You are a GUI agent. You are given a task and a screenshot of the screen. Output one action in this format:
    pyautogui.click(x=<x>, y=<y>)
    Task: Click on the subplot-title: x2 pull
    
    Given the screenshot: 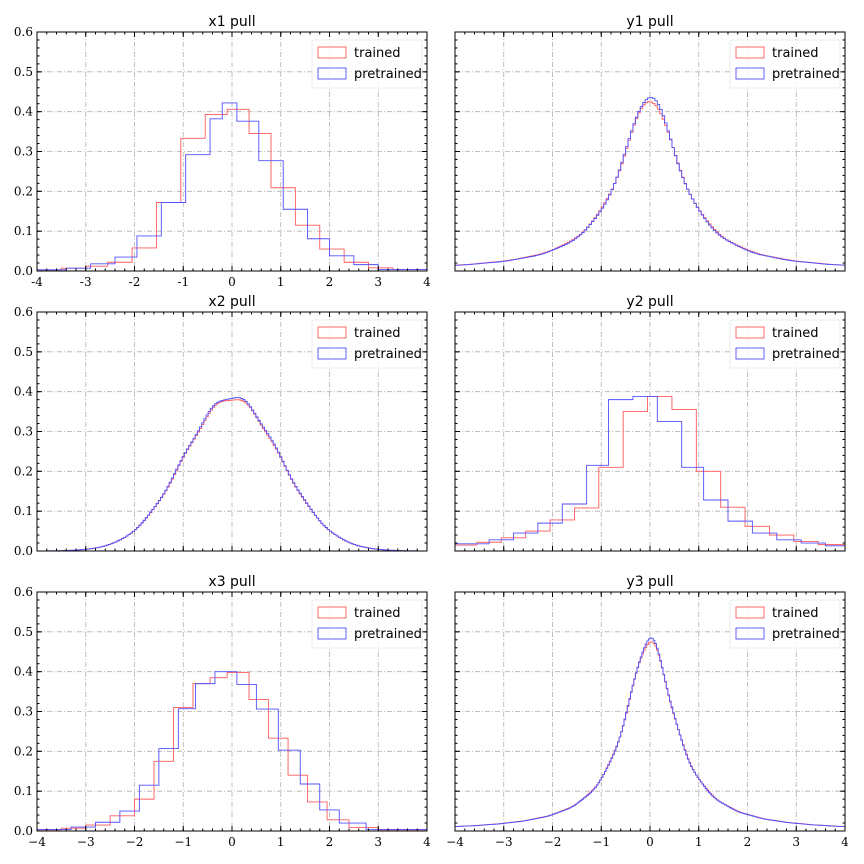 What is the action you would take?
    pyautogui.click(x=231, y=302)
    